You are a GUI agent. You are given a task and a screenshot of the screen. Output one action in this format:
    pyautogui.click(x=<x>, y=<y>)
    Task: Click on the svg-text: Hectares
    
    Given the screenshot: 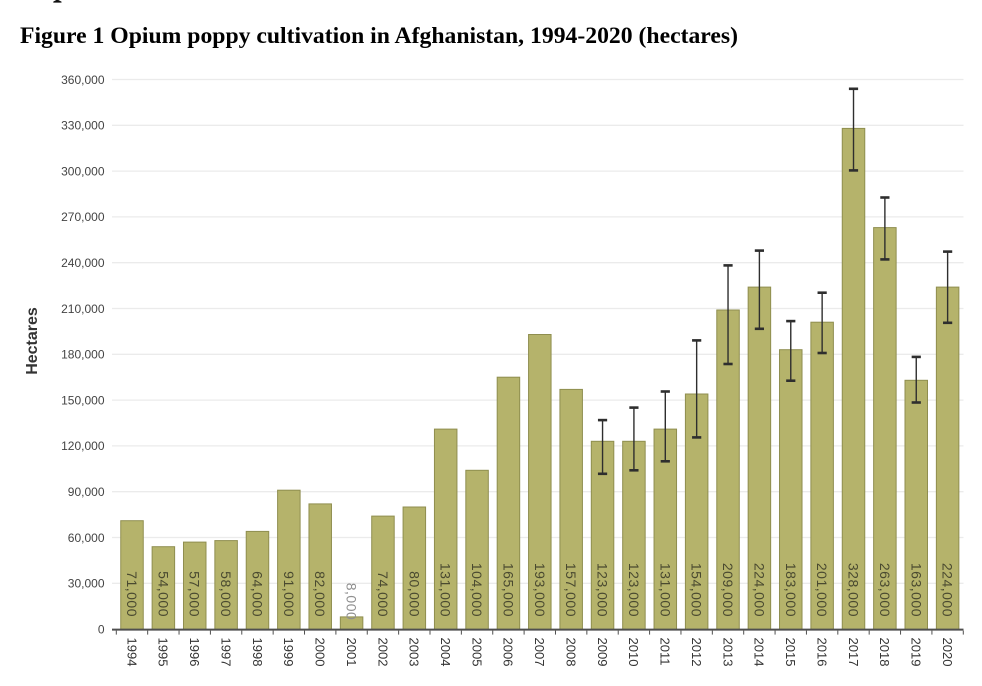 What is the action you would take?
    pyautogui.click(x=32, y=341)
    